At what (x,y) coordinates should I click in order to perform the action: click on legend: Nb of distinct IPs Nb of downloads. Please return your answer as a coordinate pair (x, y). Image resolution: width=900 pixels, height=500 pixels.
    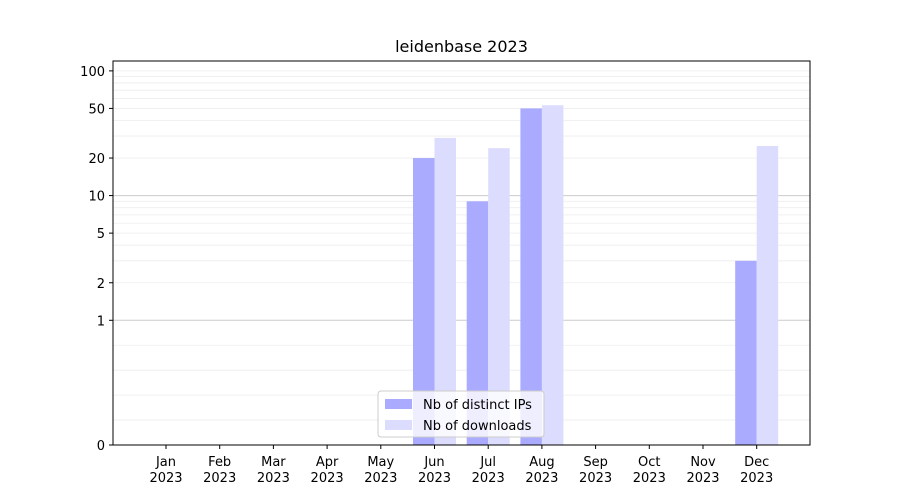
    Looking at the image, I should click on (461, 414).